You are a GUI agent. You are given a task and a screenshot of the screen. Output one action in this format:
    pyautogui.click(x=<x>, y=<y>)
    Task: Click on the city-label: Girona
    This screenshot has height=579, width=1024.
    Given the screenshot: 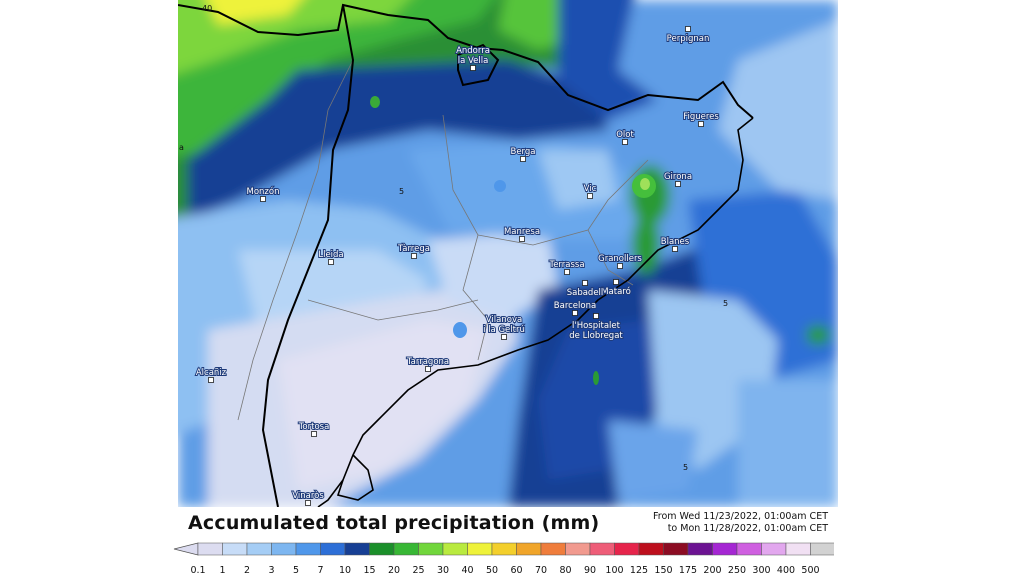 What is the action you would take?
    pyautogui.click(x=678, y=177)
    